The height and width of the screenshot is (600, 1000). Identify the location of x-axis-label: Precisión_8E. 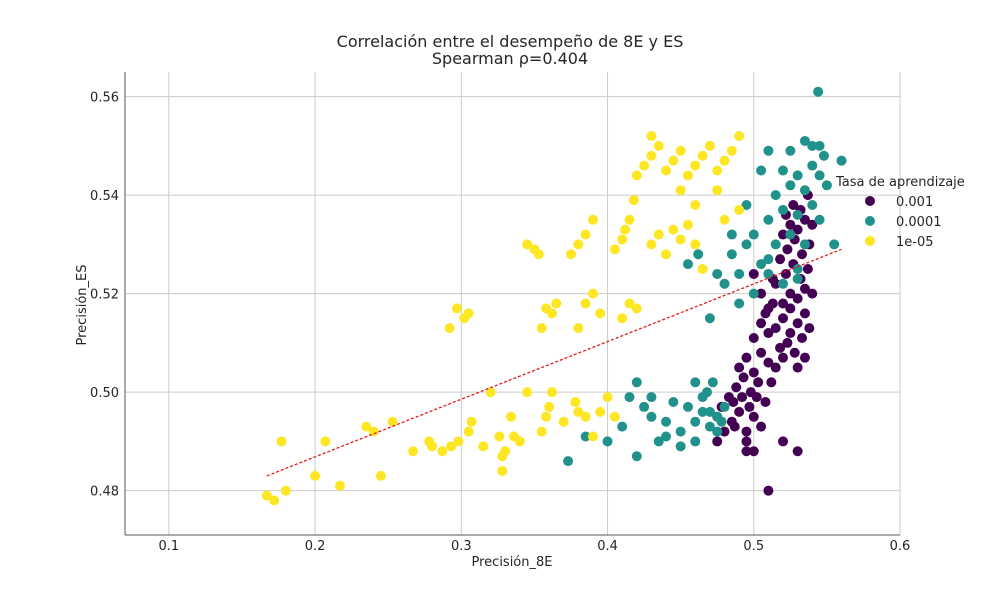
(512, 562).